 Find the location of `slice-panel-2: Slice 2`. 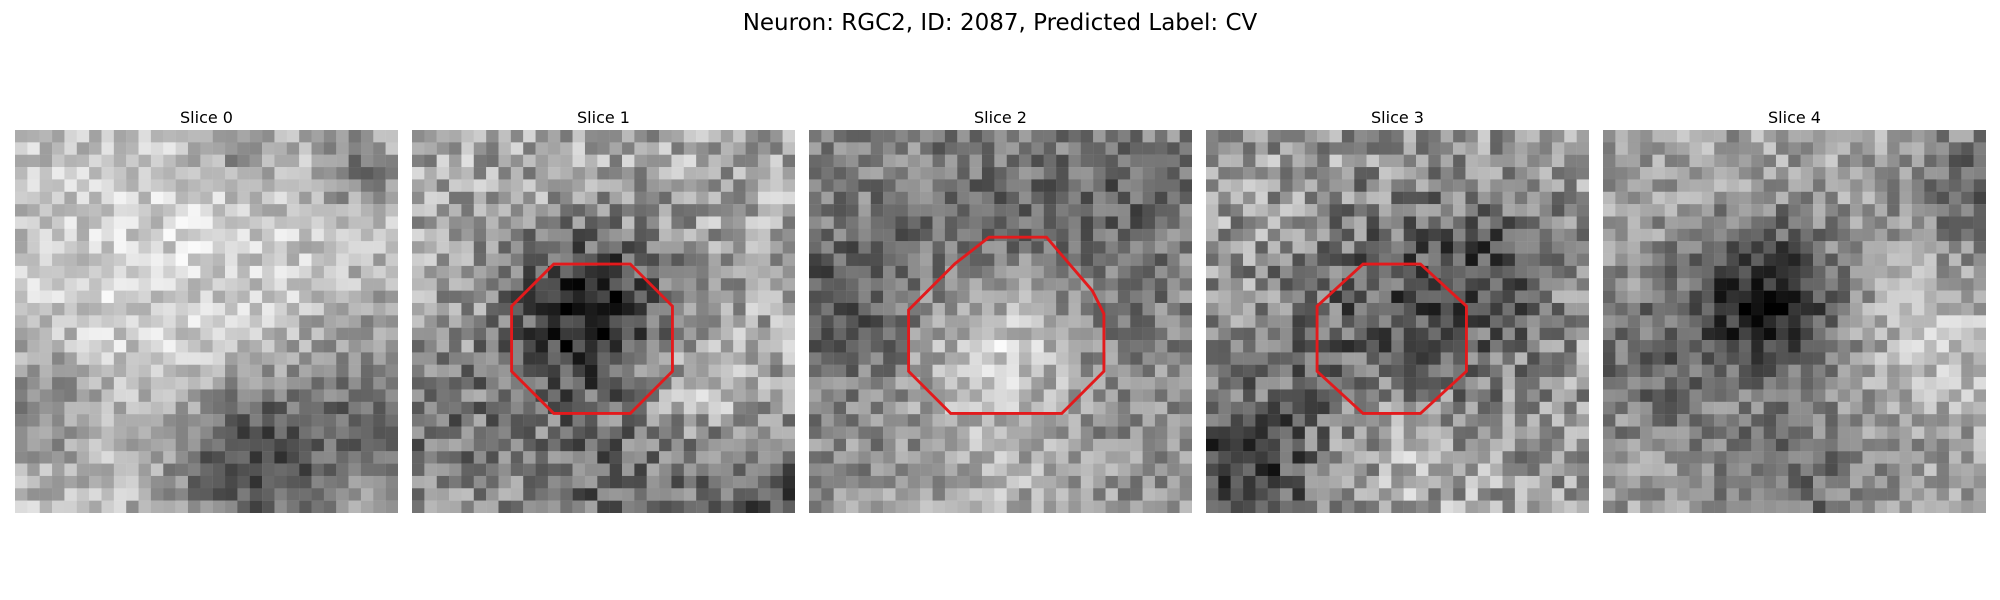

slice-panel-2: Slice 2 is located at coordinates (1000, 310).